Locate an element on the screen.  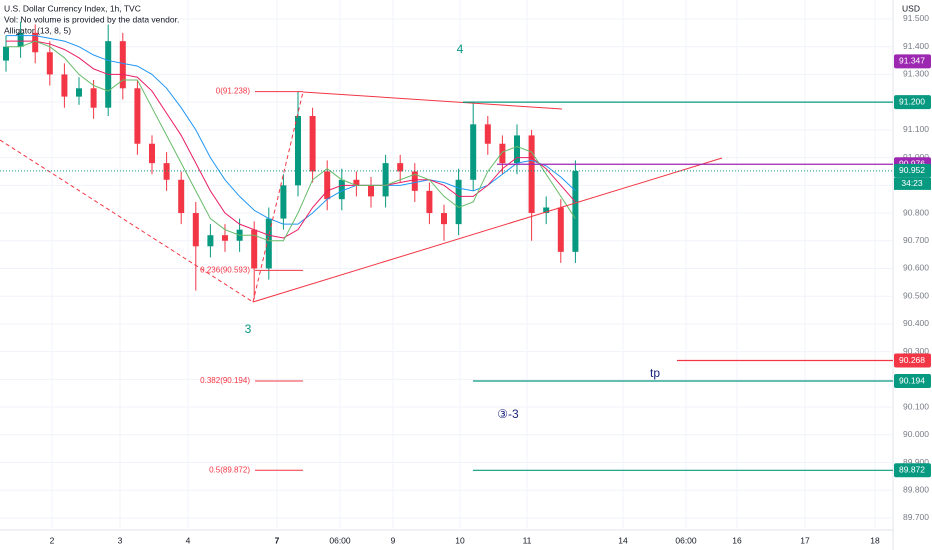
price-tag-label: 90.976 is located at coordinates (912, 163).